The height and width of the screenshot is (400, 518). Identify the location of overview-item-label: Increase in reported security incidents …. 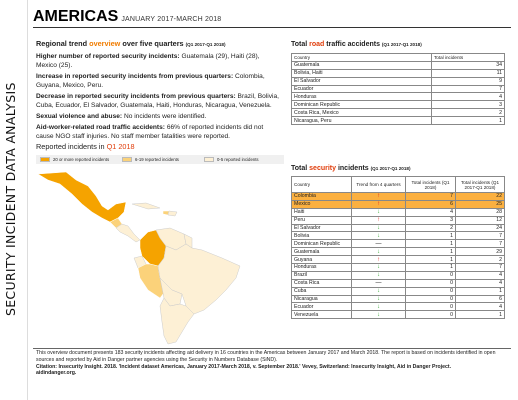
(135, 76).